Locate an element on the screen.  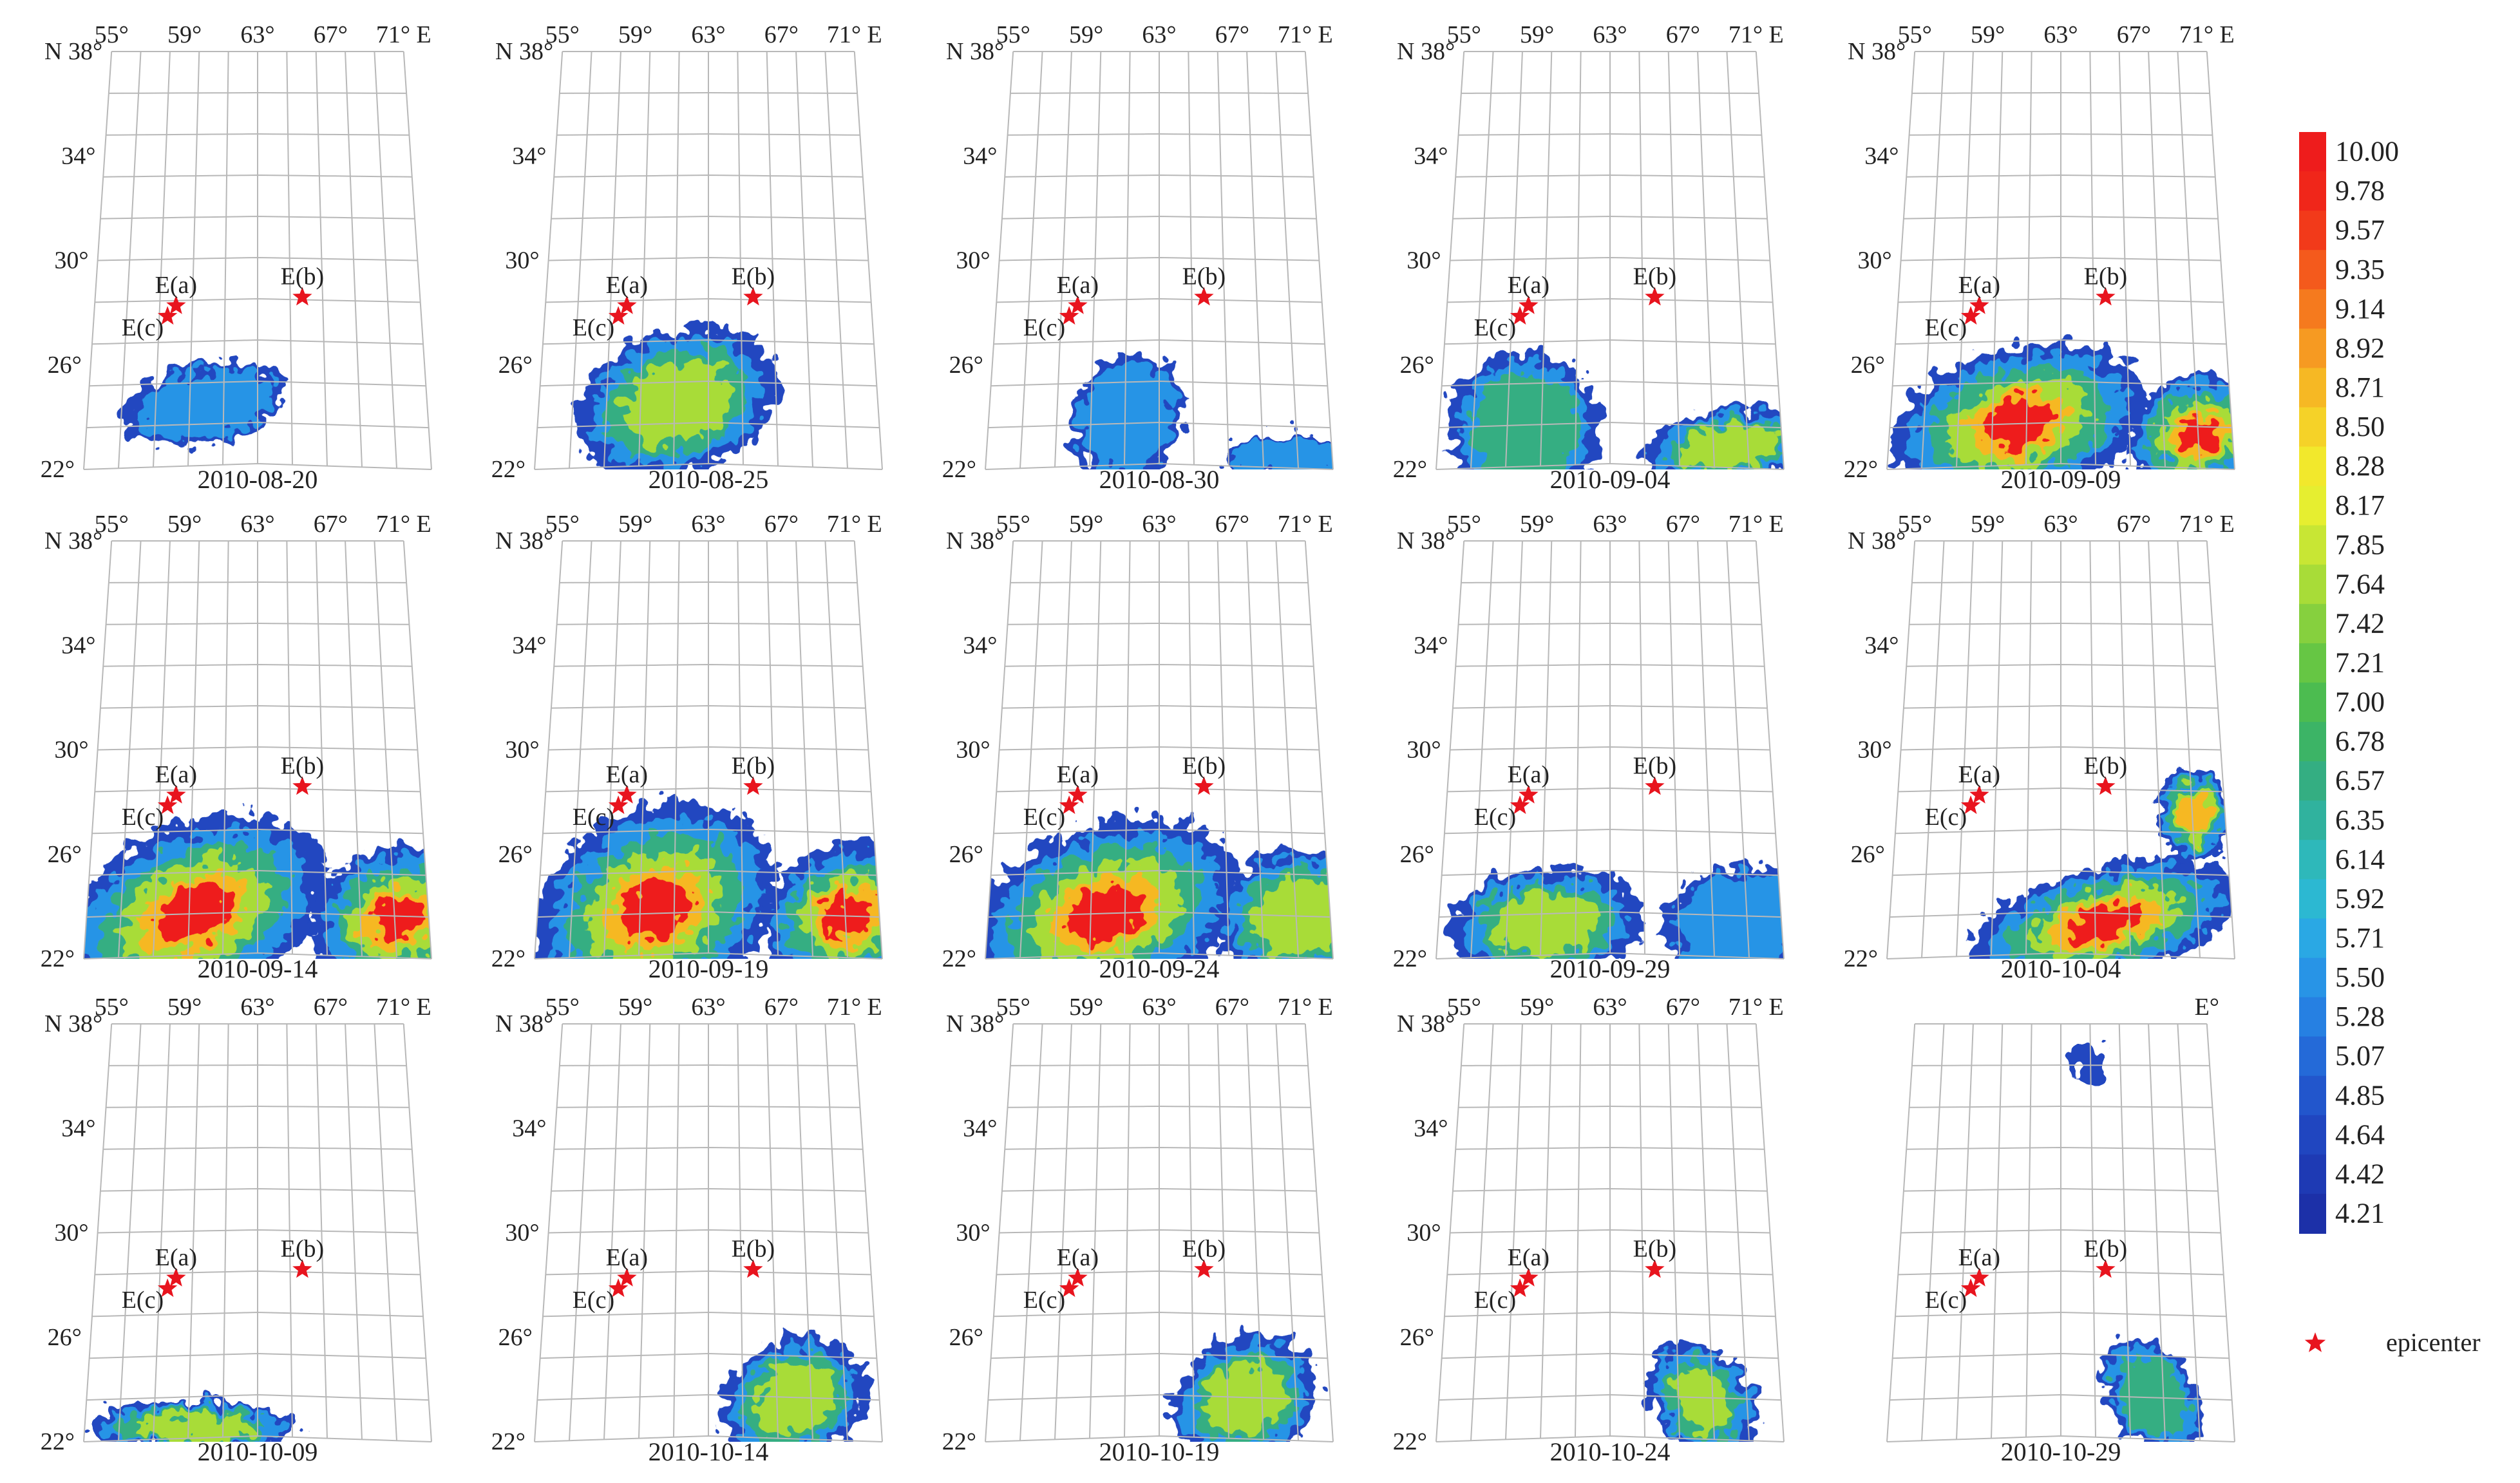
longitude-tick-label: 55° is located at coordinates (1464, 524).